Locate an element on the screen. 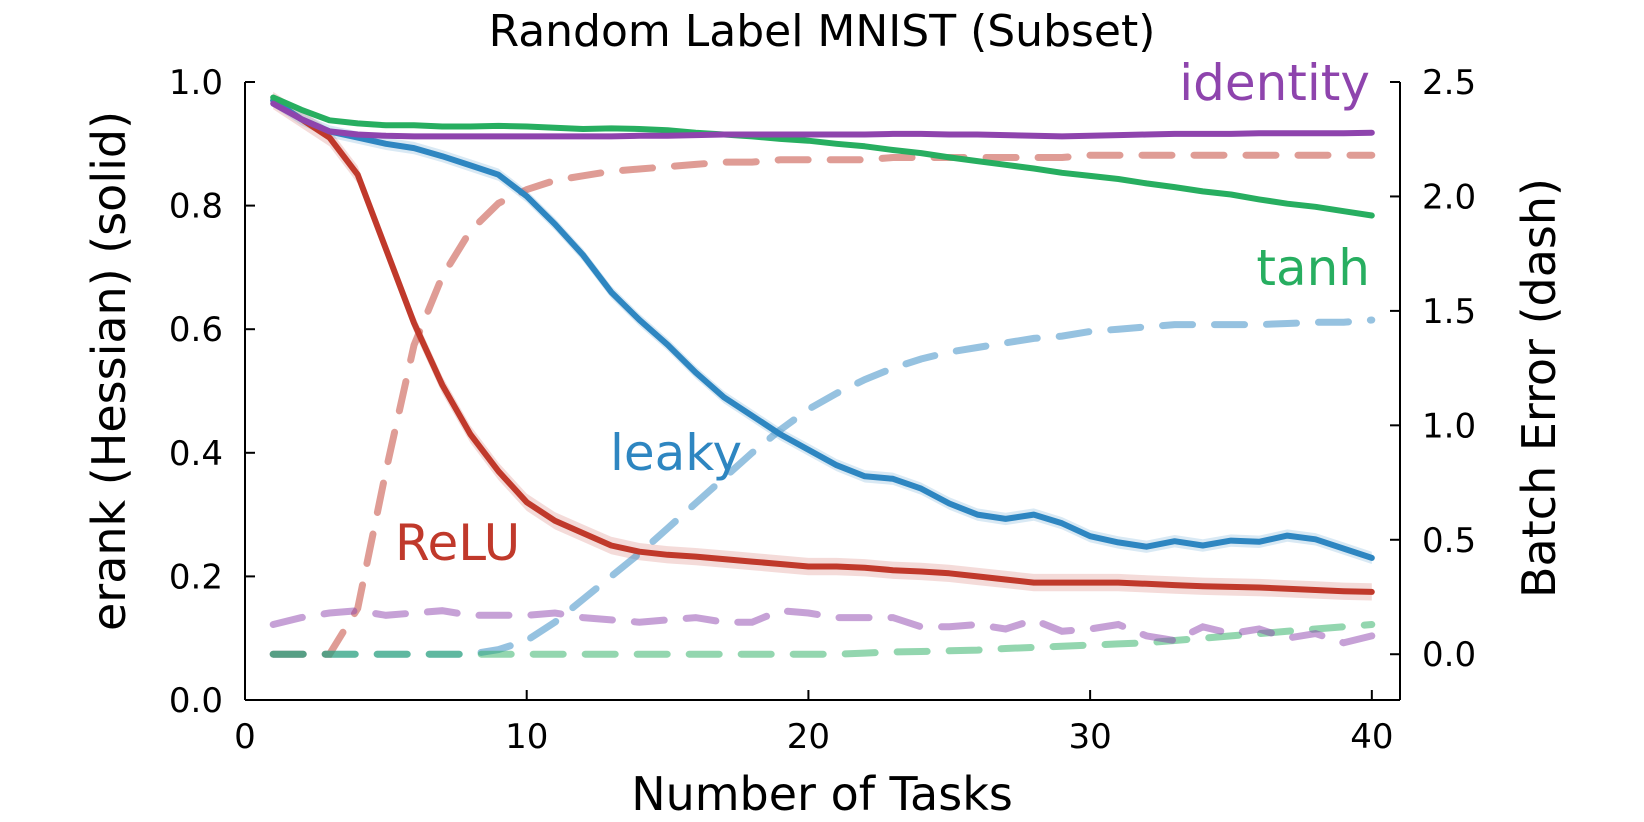 This screenshot has height=822, width=1644. chart-title: Random Label MNIST (Subset) is located at coordinates (822, 31).